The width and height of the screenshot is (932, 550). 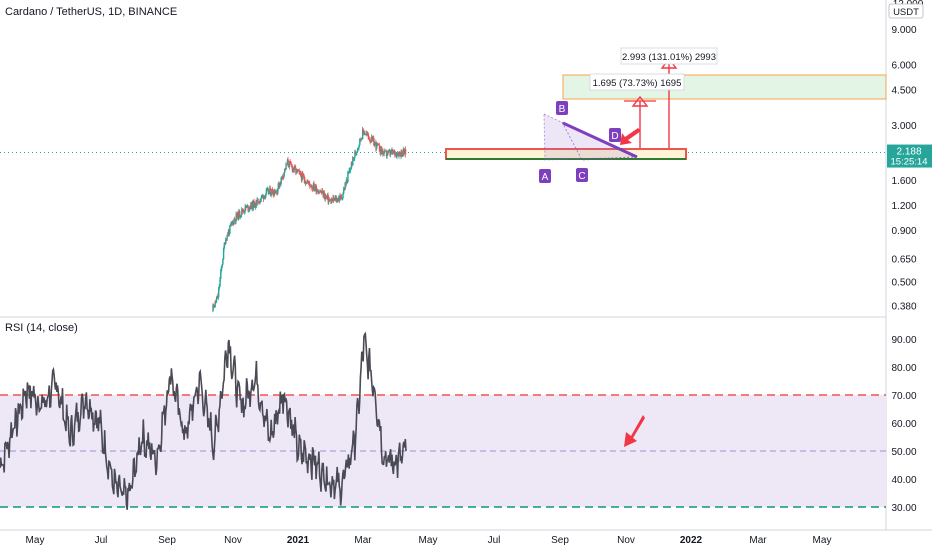 What do you see at coordinates (35, 540) in the screenshot?
I see `x-tick-label: May` at bounding box center [35, 540].